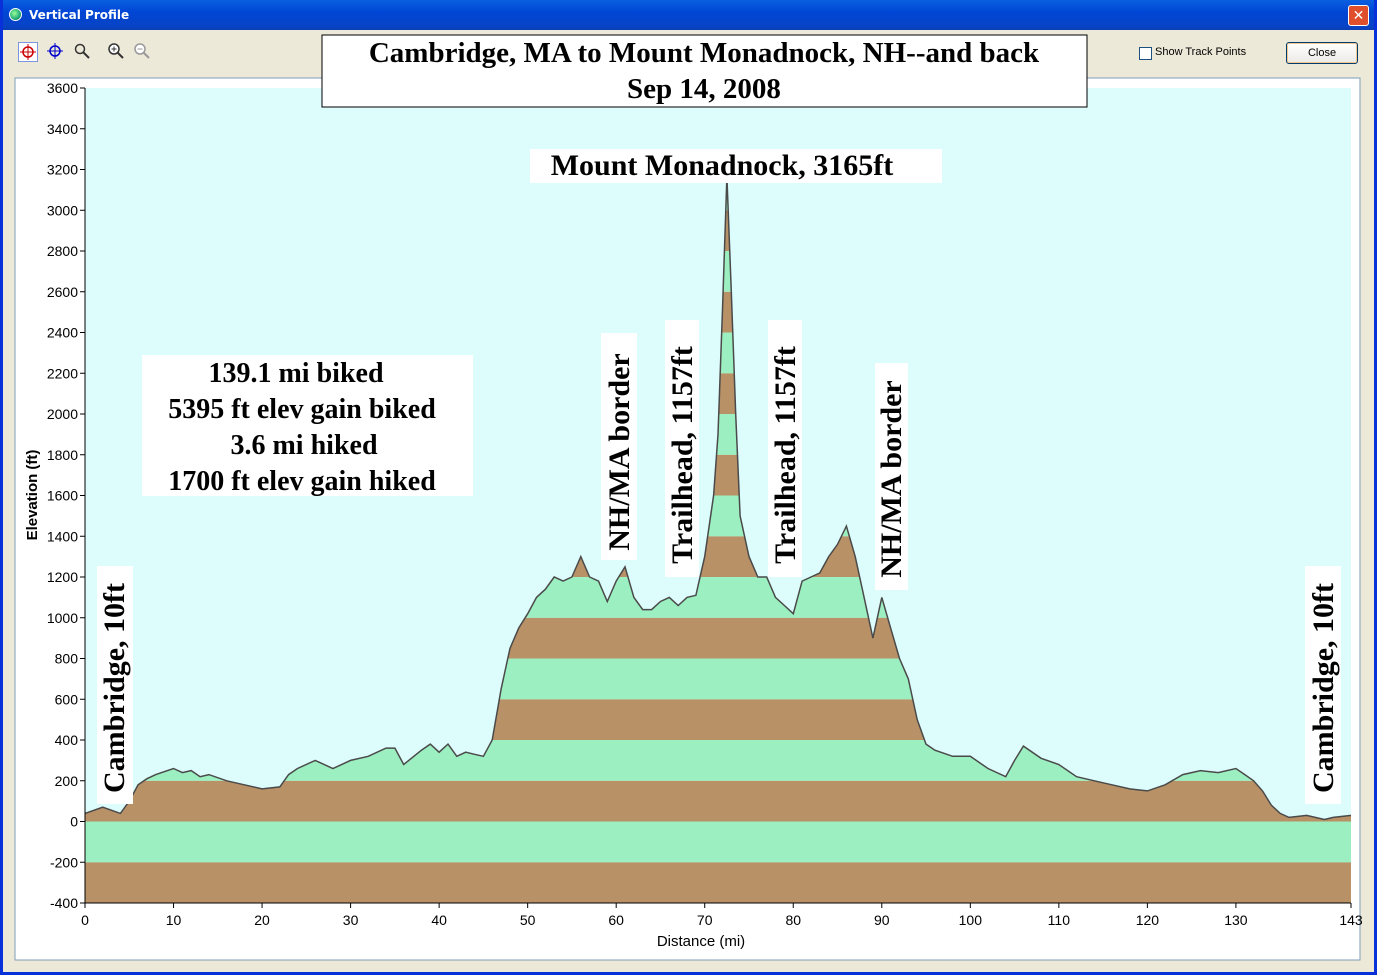 This screenshot has width=1377, height=975. What do you see at coordinates (62, 618) in the screenshot?
I see `y-tick-label: 1000` at bounding box center [62, 618].